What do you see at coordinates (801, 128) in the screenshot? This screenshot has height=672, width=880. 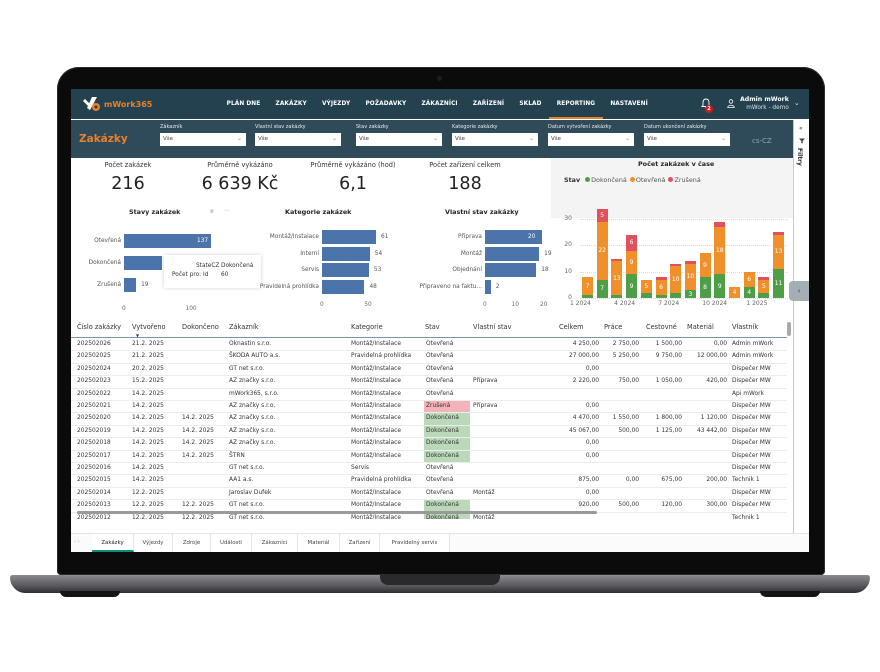 I see `collapse-pane-icon: «` at bounding box center [801, 128].